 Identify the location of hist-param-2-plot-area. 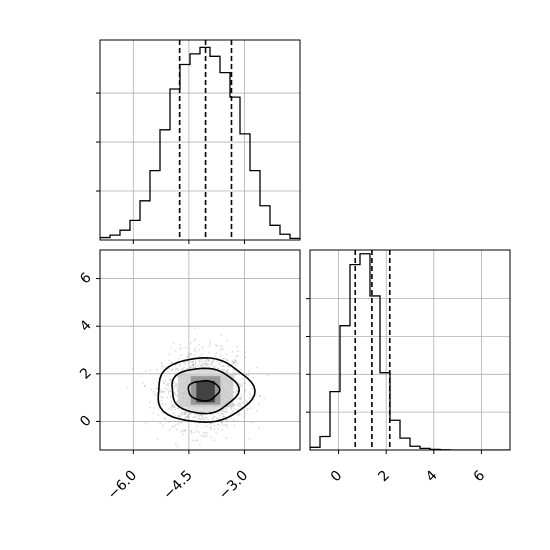
(410, 350).